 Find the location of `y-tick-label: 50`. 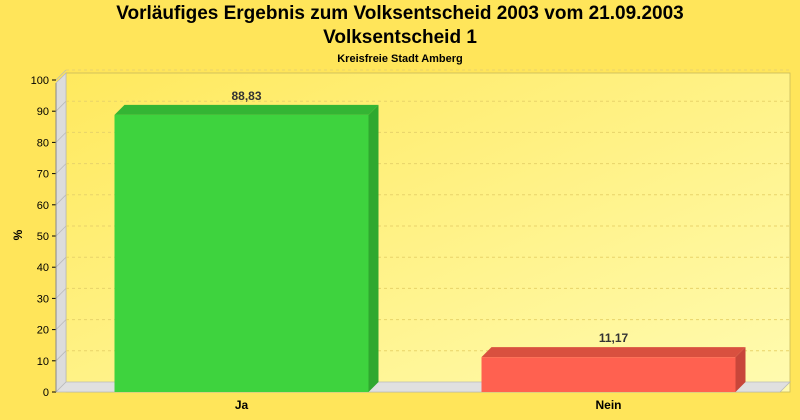

y-tick-label: 50 is located at coordinates (43, 237).